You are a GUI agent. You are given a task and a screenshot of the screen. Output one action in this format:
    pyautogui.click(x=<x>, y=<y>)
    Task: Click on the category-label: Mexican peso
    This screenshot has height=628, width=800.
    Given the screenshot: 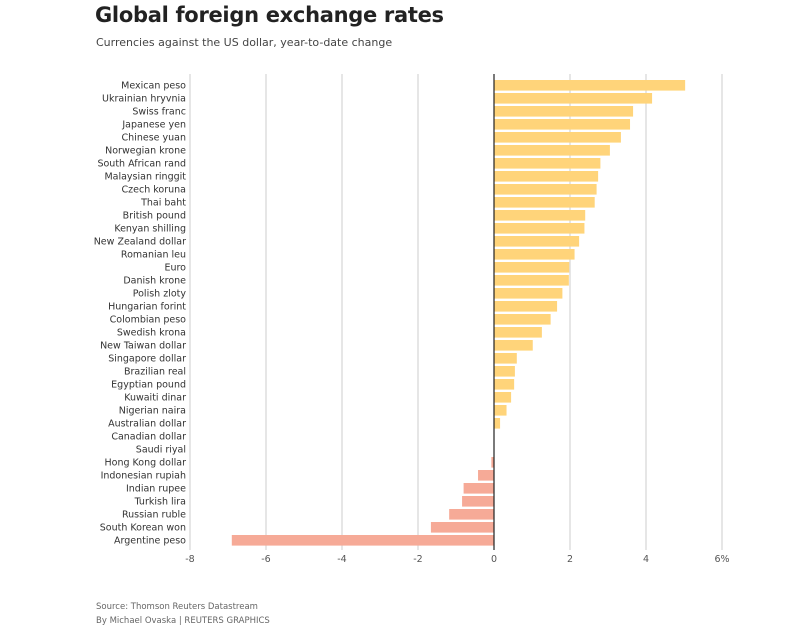 What is the action you would take?
    pyautogui.click(x=153, y=86)
    